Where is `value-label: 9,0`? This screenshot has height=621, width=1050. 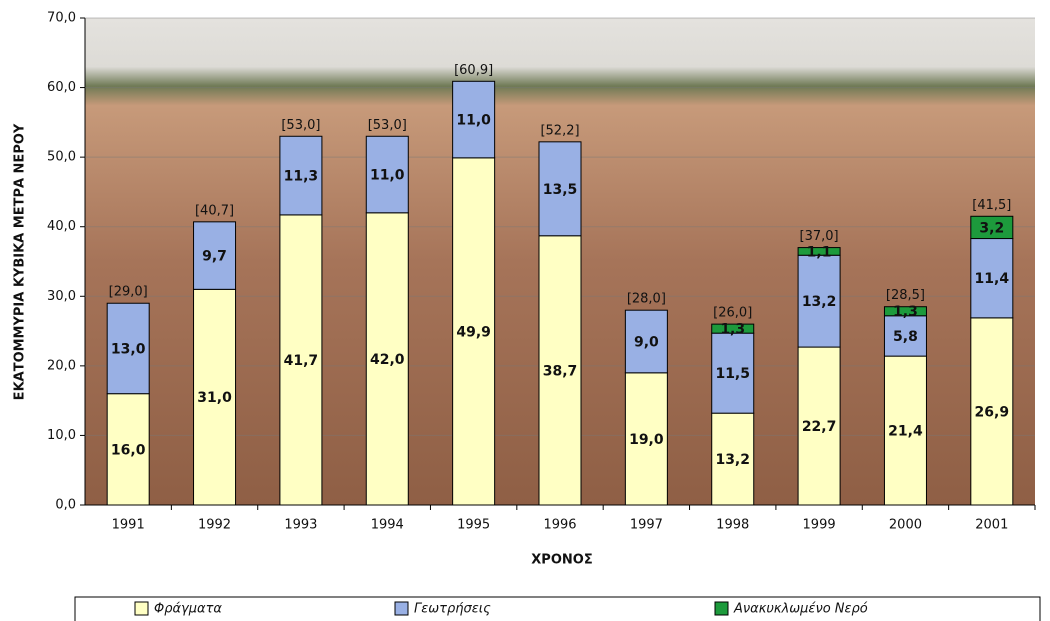
value-label: 9,0 is located at coordinates (646, 343).